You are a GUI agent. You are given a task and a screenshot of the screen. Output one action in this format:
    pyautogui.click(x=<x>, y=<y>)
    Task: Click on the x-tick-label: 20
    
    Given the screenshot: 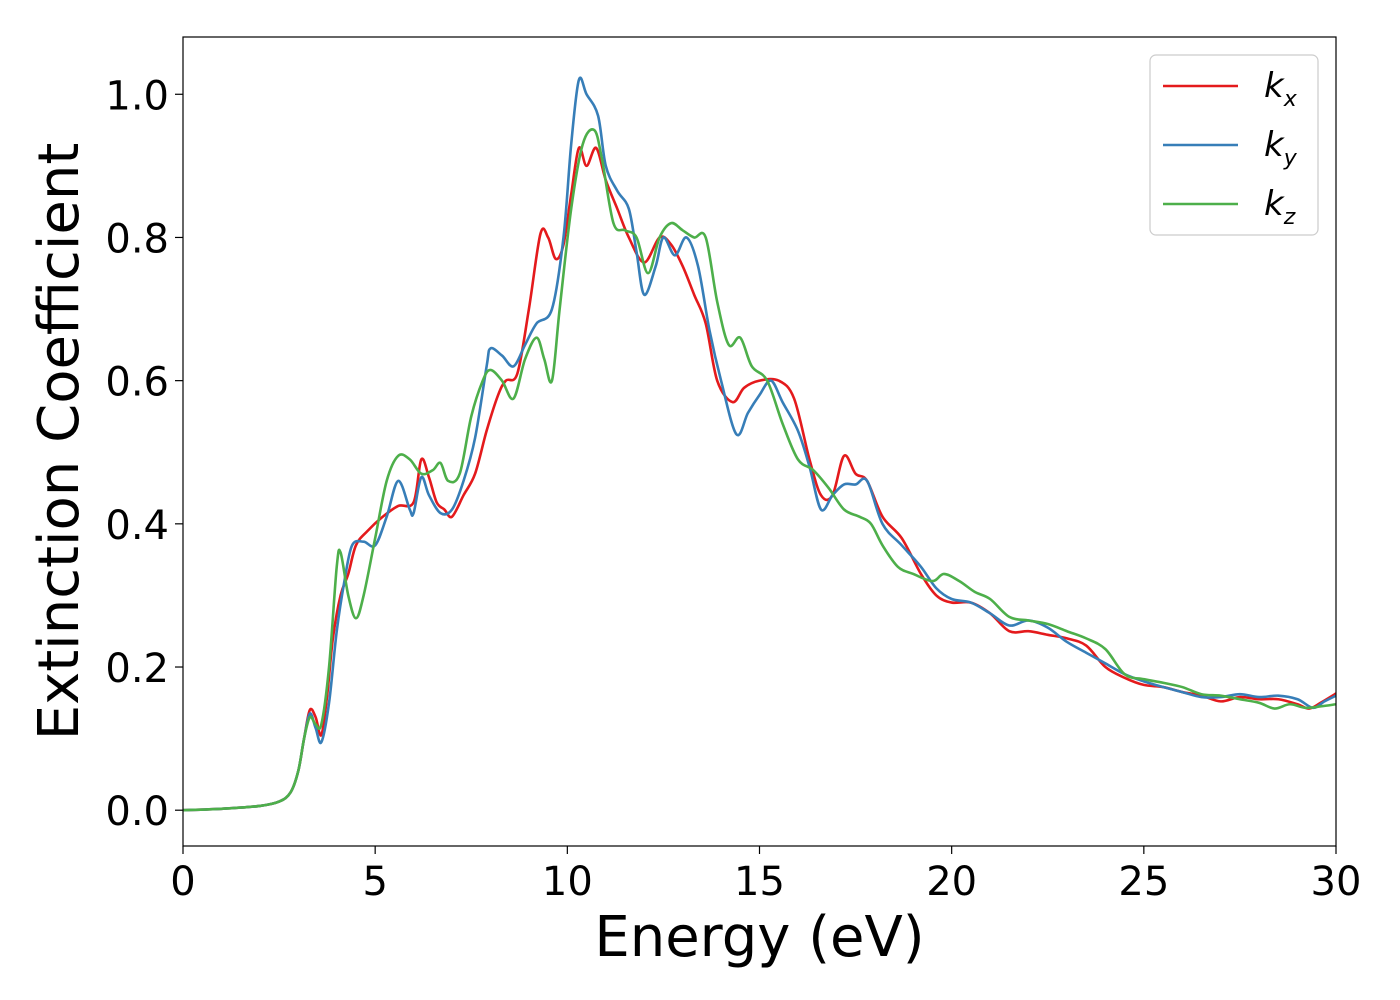 What is the action you would take?
    pyautogui.click(x=951, y=882)
    